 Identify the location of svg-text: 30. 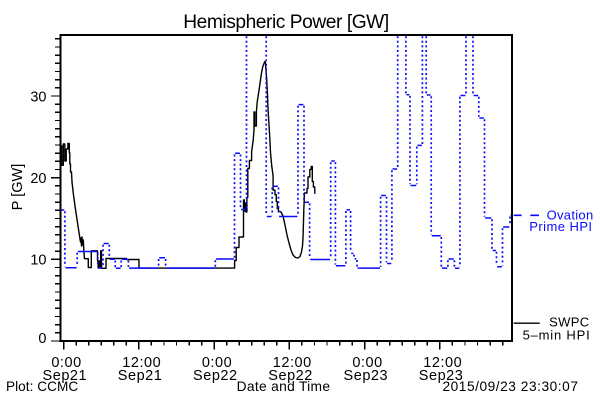
(38, 97).